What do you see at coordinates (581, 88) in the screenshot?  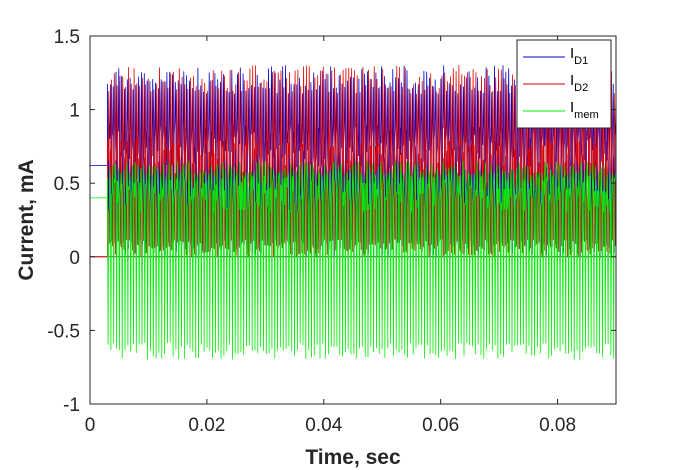 I see `legend-label-subscript: D2` at bounding box center [581, 88].